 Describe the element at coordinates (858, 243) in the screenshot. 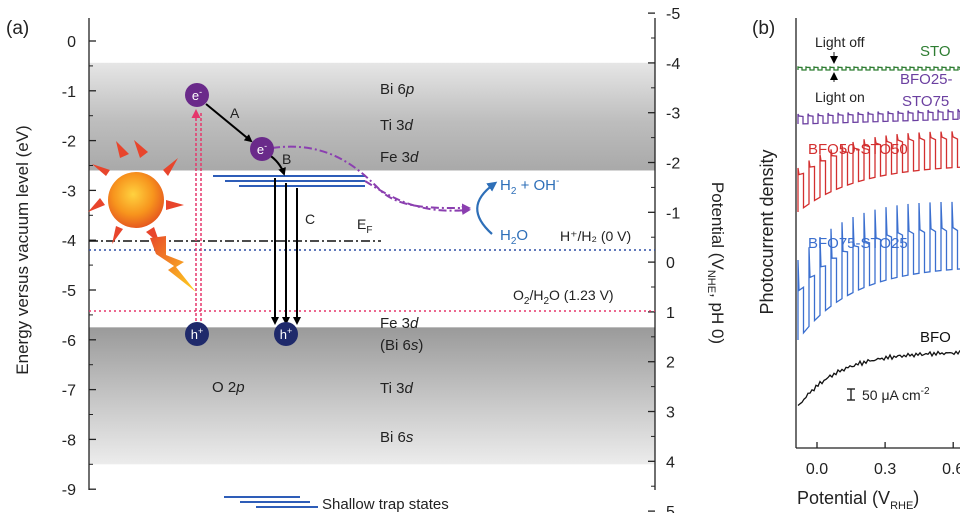

I see `series-label-bfo75: BFO75-STO25` at that location.